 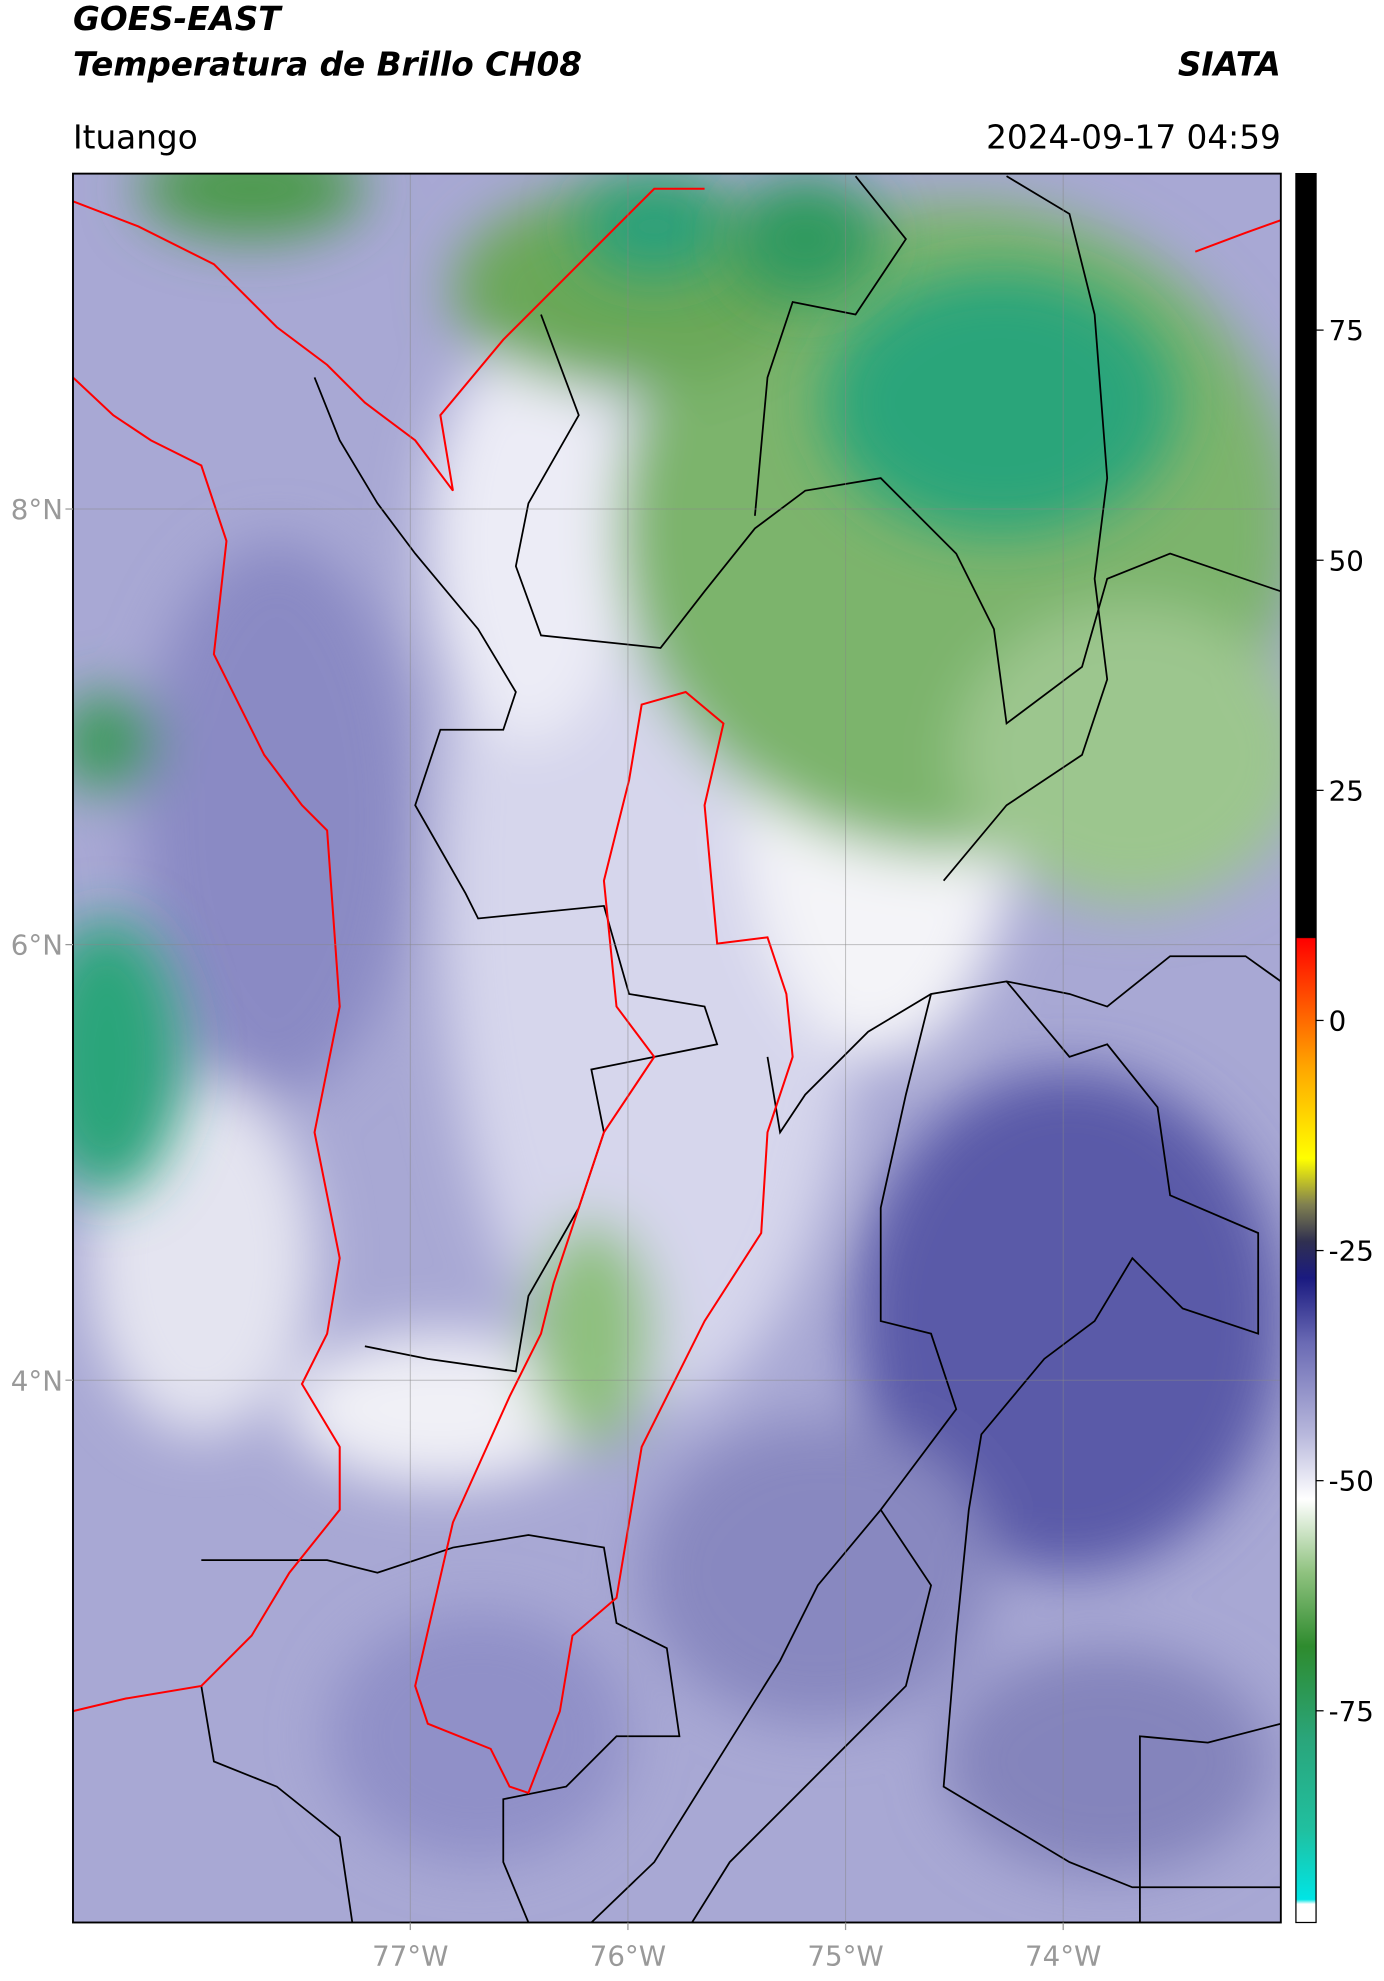 What do you see at coordinates (37, 945) in the screenshot?
I see `y-tick-label: 6°N` at bounding box center [37, 945].